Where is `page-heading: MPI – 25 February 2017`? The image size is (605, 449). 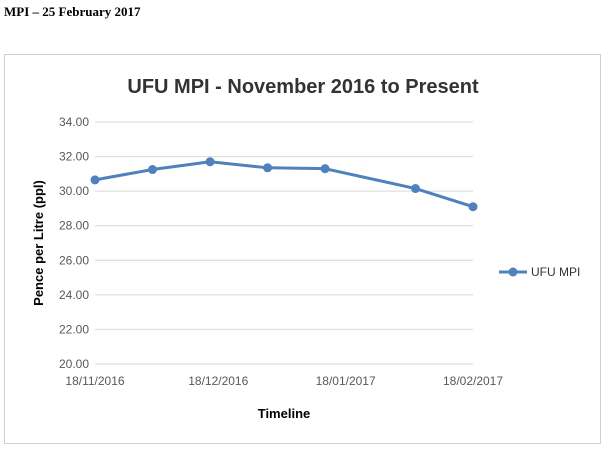
page-heading: MPI – 25 February 2017 is located at coordinates (72, 11).